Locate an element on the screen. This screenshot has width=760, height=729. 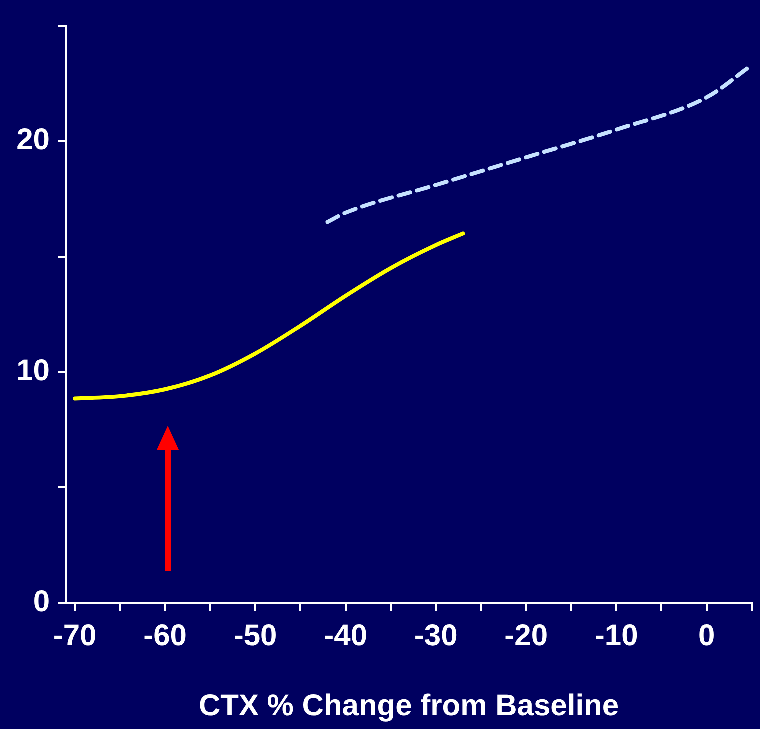
x-tick-label: -30 is located at coordinates (436, 635).